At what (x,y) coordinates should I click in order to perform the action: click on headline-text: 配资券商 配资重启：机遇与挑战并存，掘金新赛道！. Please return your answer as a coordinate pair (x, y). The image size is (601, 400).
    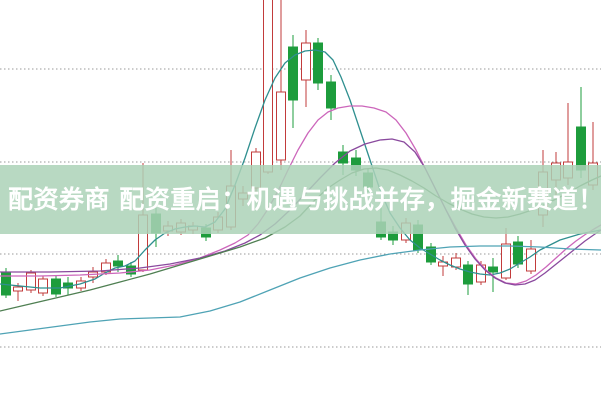
    Looking at the image, I should click on (304, 199).